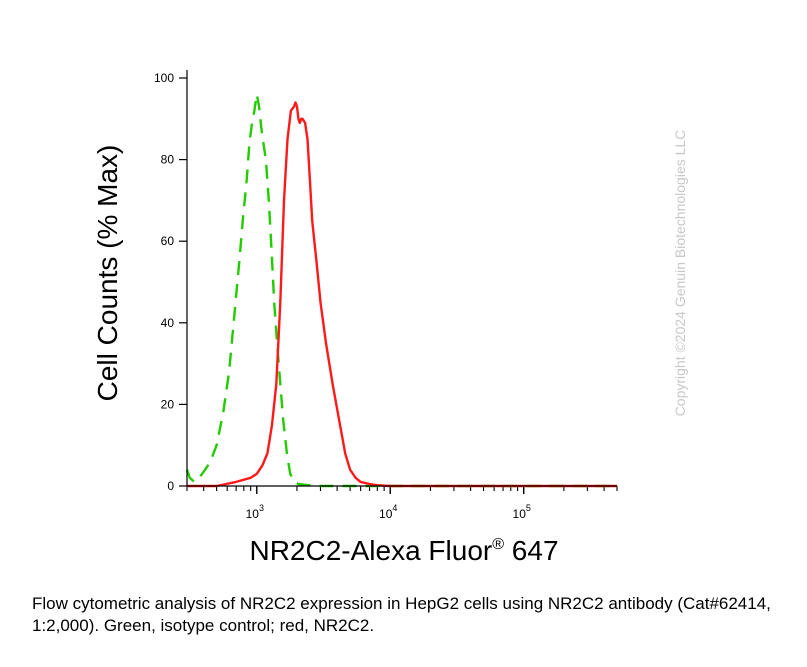 The image size is (807, 667). Describe the element at coordinates (402, 503) in the screenshot. I see `x-axis-ticks: 10³ 10⁴ 10⁵` at that location.